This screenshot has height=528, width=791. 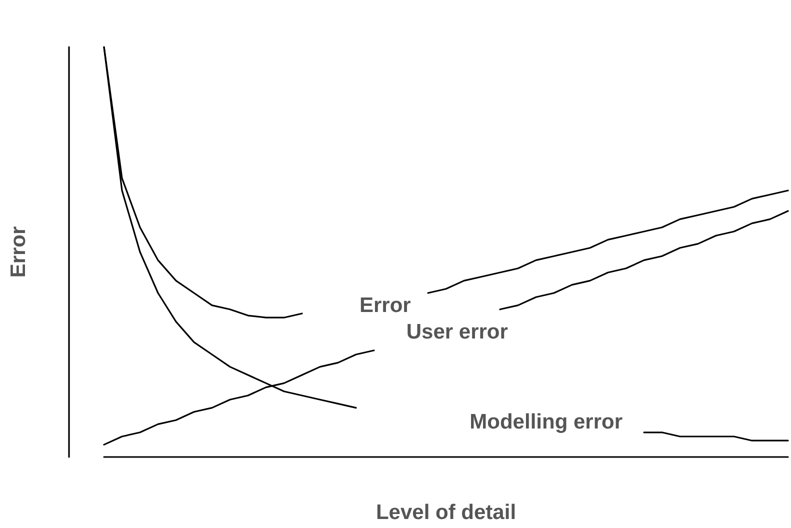 What do you see at coordinates (446, 512) in the screenshot?
I see `x-axis-title: Level of detail` at bounding box center [446, 512].